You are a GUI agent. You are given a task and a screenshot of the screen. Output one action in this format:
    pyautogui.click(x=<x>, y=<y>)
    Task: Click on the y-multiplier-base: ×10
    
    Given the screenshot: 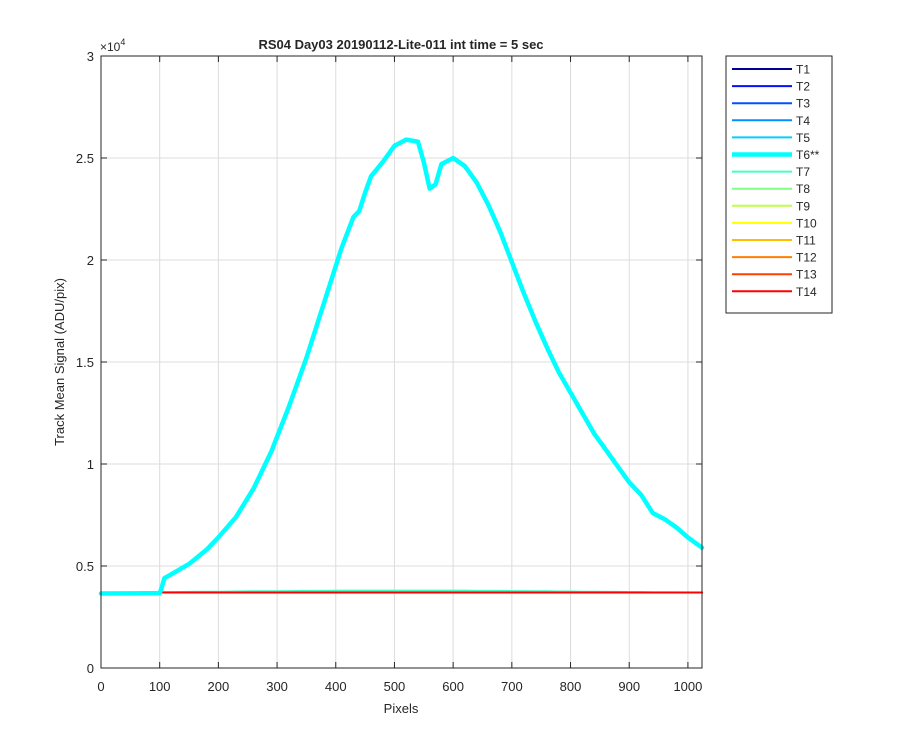 What is the action you would take?
    pyautogui.click(x=110, y=47)
    